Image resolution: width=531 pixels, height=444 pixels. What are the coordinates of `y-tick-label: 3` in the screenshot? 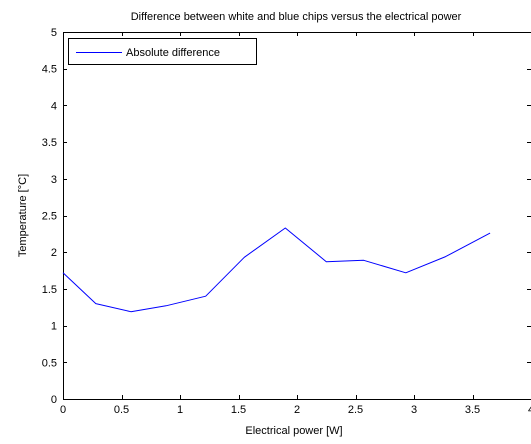 It's located at (54, 180).